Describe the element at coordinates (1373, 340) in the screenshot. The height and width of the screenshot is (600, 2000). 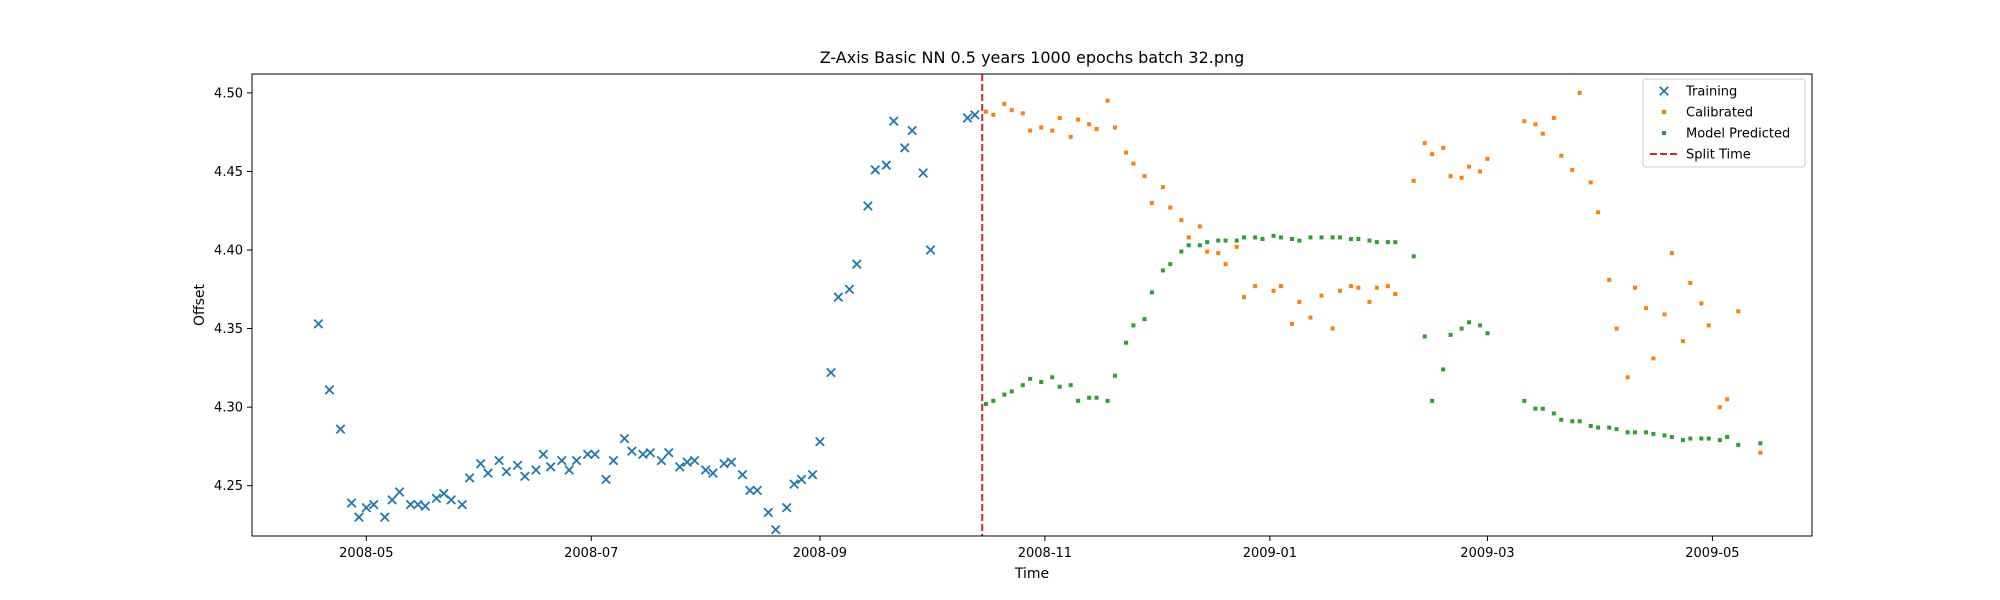
I see `series-model-predicted` at that location.